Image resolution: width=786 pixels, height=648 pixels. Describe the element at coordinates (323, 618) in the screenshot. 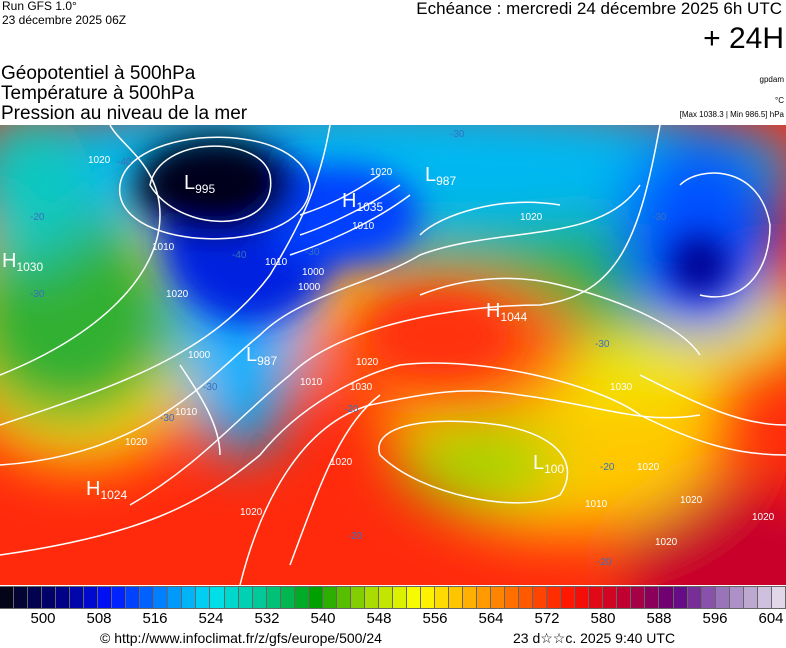

I see `color-scale-label: 540` at that location.